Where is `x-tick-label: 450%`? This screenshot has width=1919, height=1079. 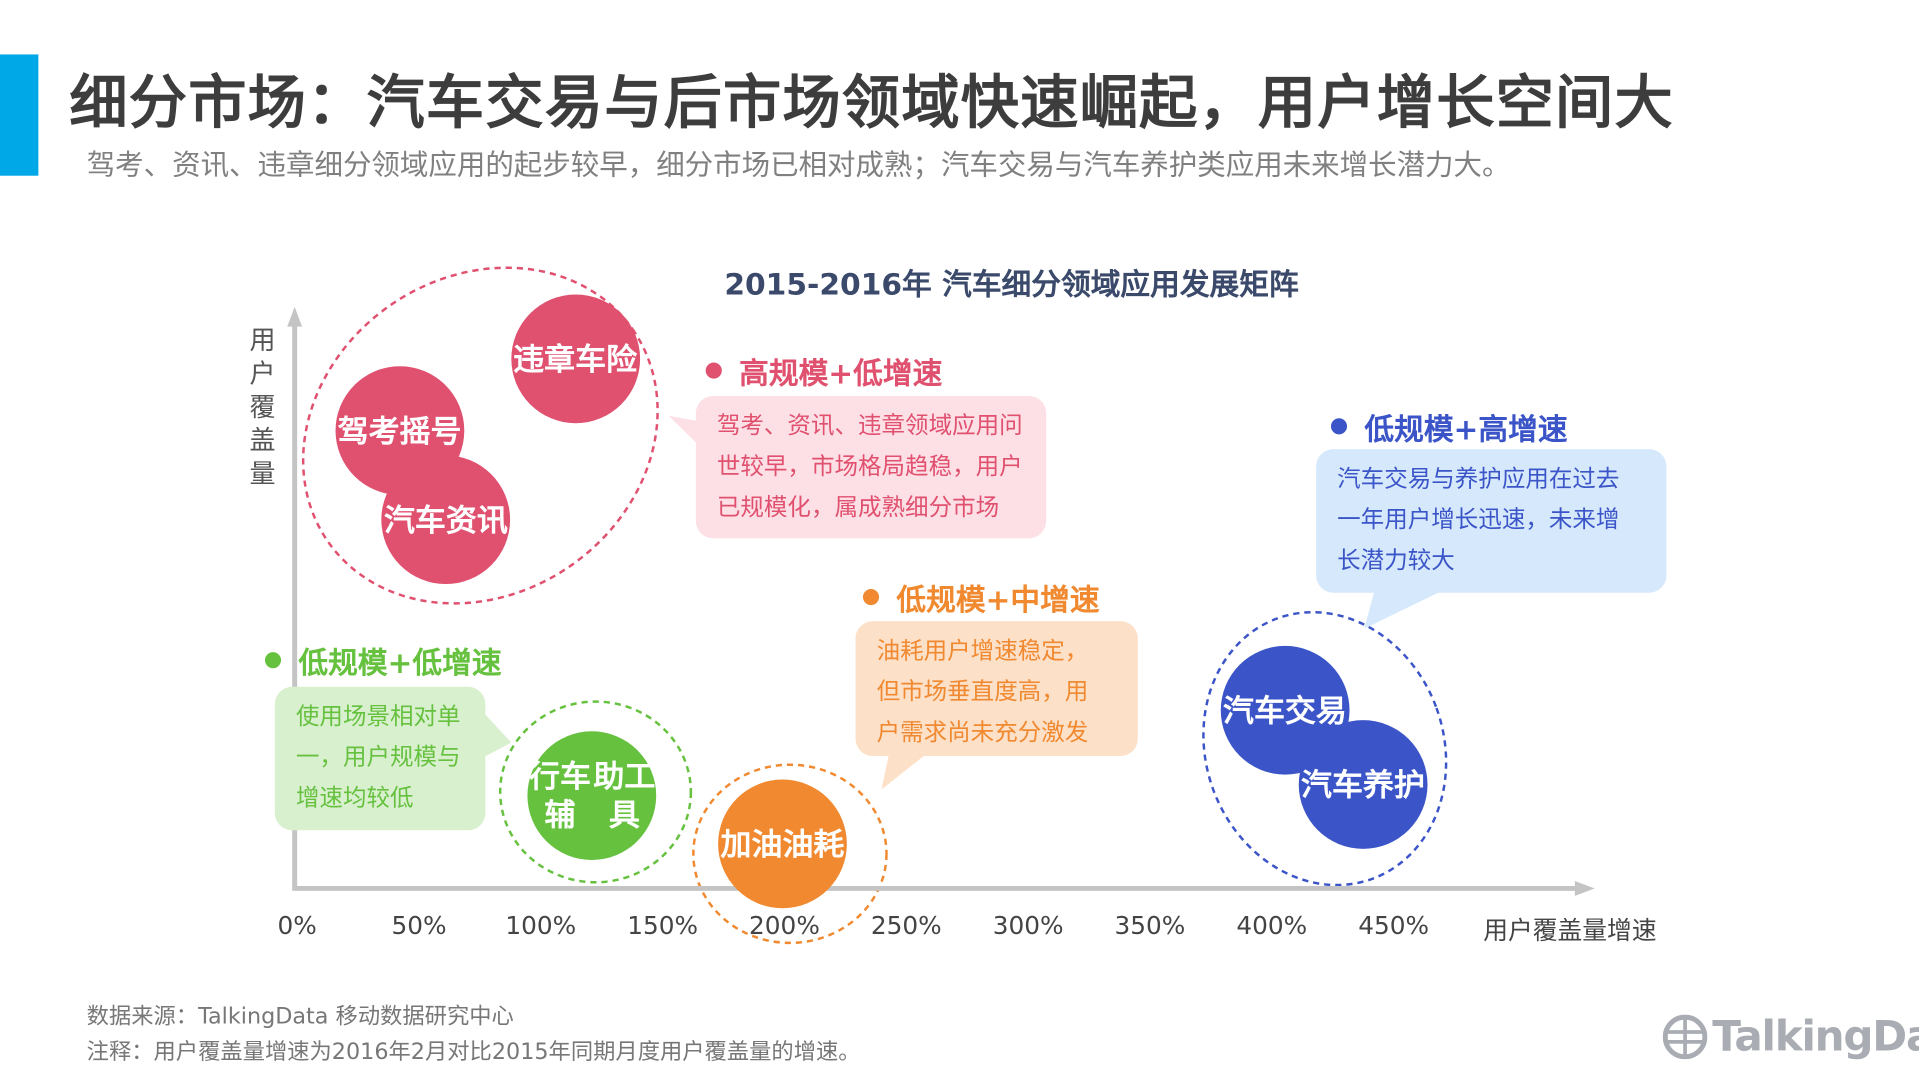
x-tick-label: 450% is located at coordinates (1393, 925).